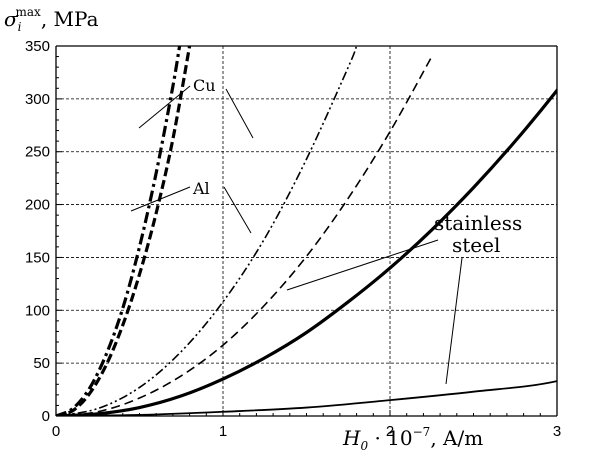 The width and height of the screenshot is (592, 451). Describe the element at coordinates (37, 310) in the screenshot. I see `y-tick-label: 100` at that location.